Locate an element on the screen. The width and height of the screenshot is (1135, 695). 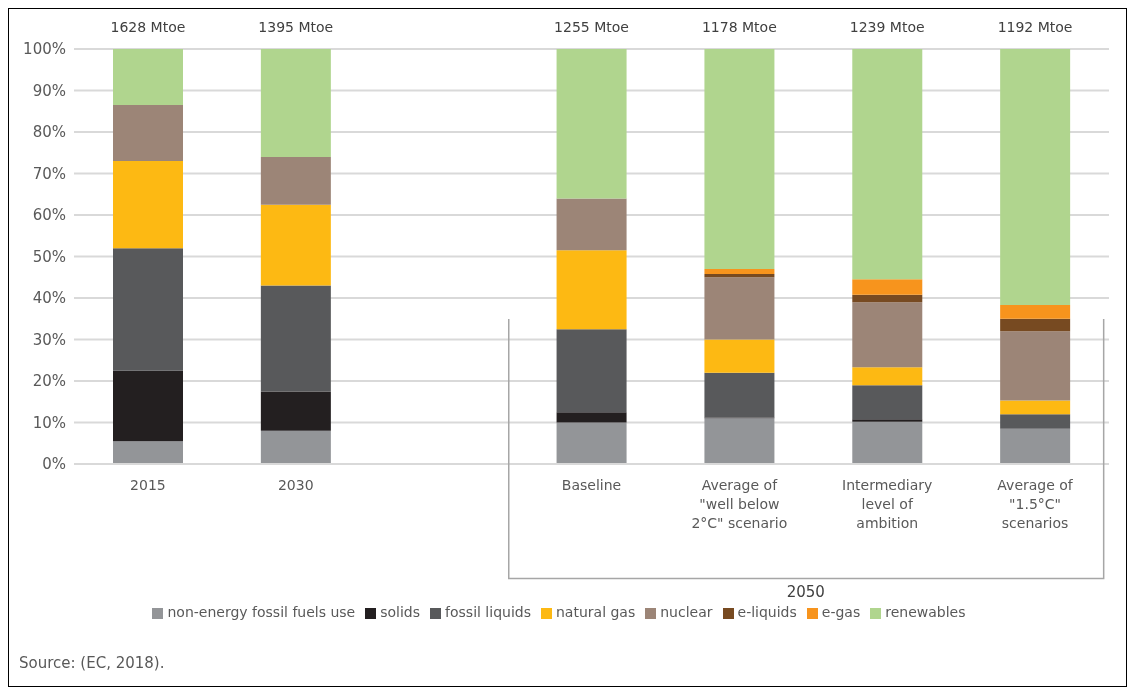
annotation: 1628 Mtoe is located at coordinates (148, 27).